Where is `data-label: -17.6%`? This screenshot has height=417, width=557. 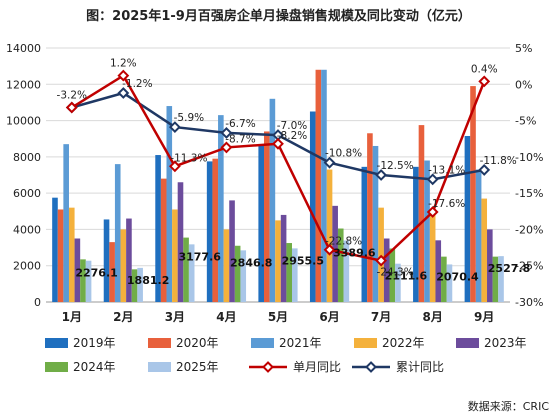
data-label: -17.6% is located at coordinates (446, 204).